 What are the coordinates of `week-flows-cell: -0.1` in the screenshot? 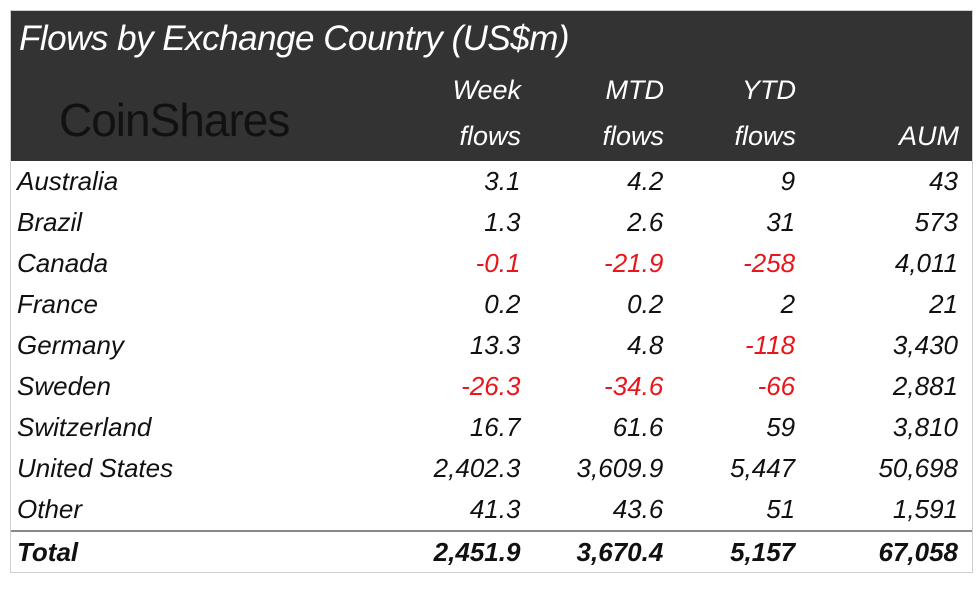 It's located at (498, 263).